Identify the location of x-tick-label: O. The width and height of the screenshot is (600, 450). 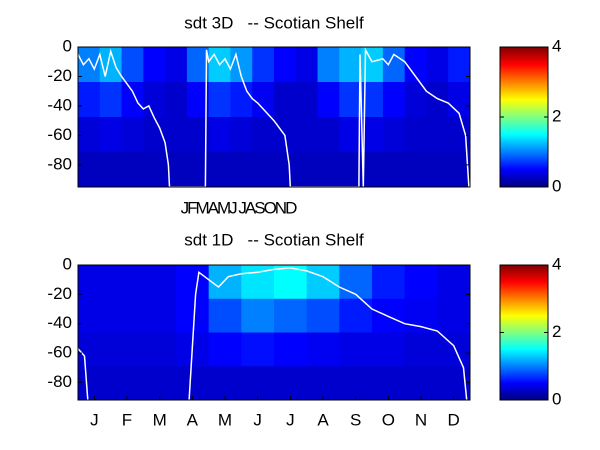
(388, 419).